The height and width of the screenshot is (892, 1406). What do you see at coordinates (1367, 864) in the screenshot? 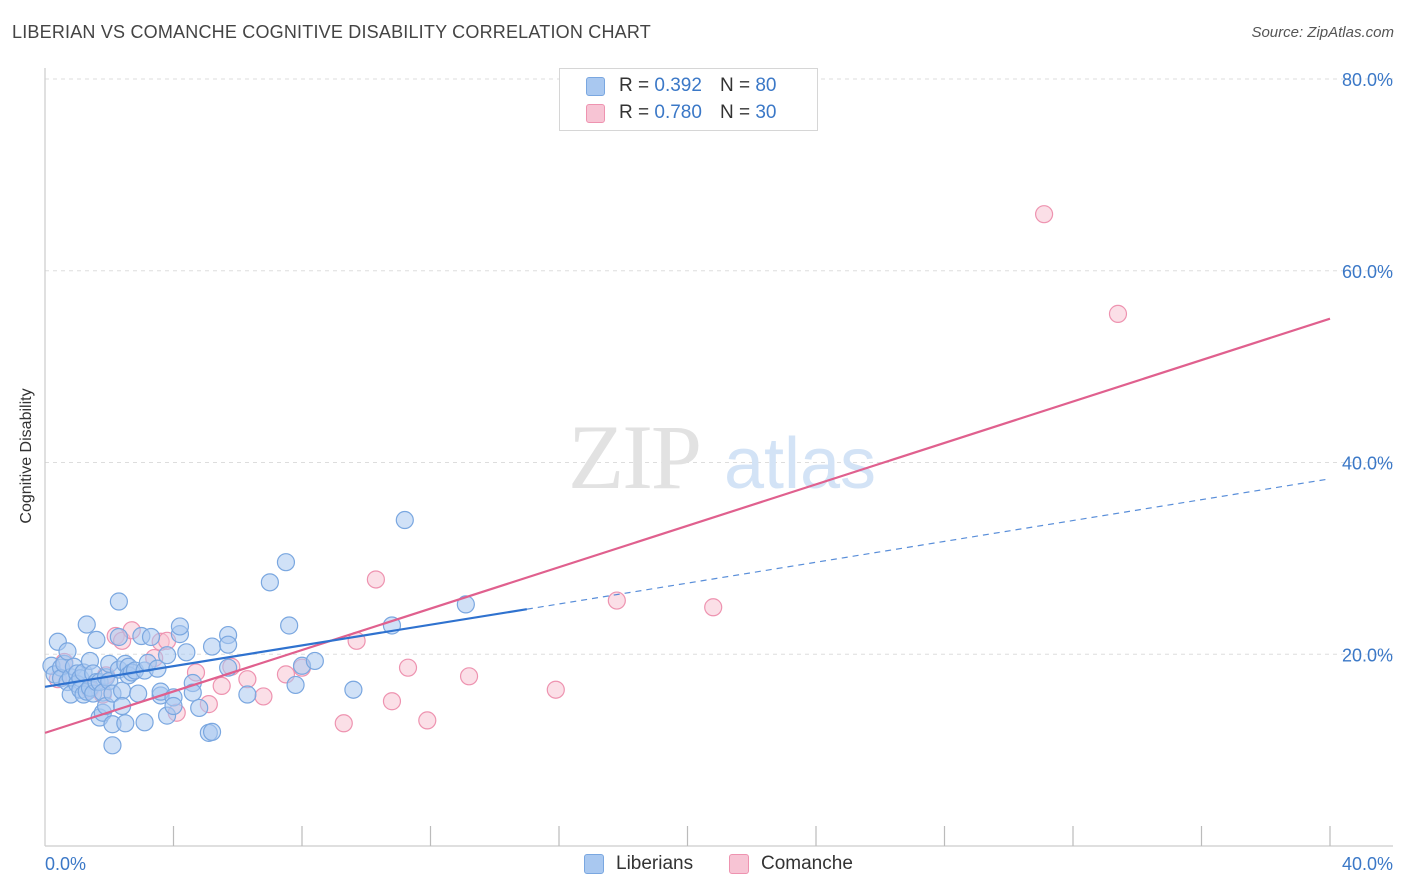
I see `x-tick-label: 40.0%` at bounding box center [1367, 864].